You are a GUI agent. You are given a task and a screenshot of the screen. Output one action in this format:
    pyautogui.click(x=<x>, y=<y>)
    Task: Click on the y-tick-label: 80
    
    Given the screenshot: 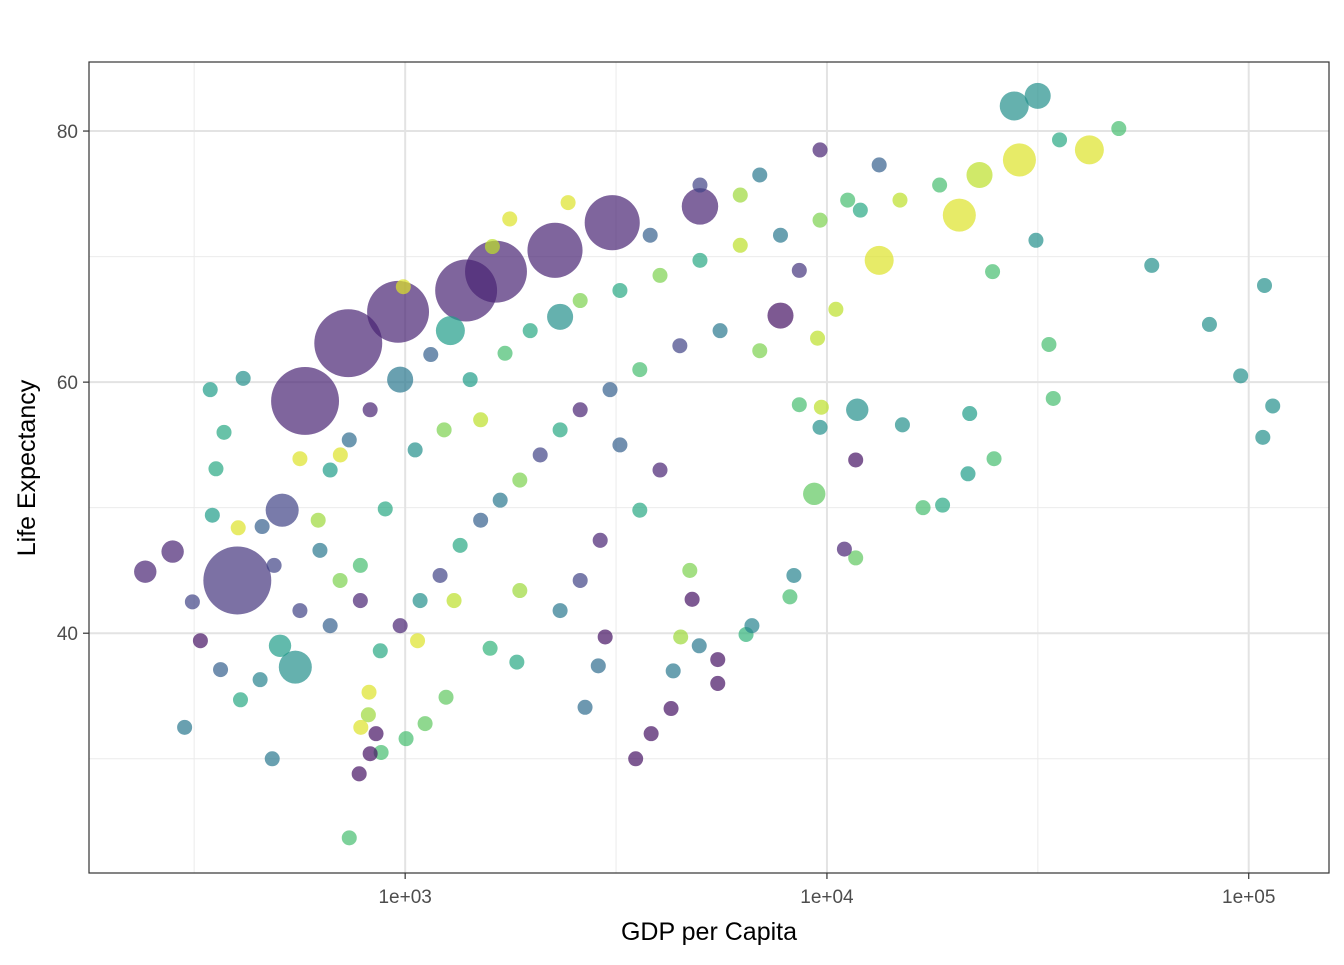 What is the action you would take?
    pyautogui.click(x=67, y=132)
    